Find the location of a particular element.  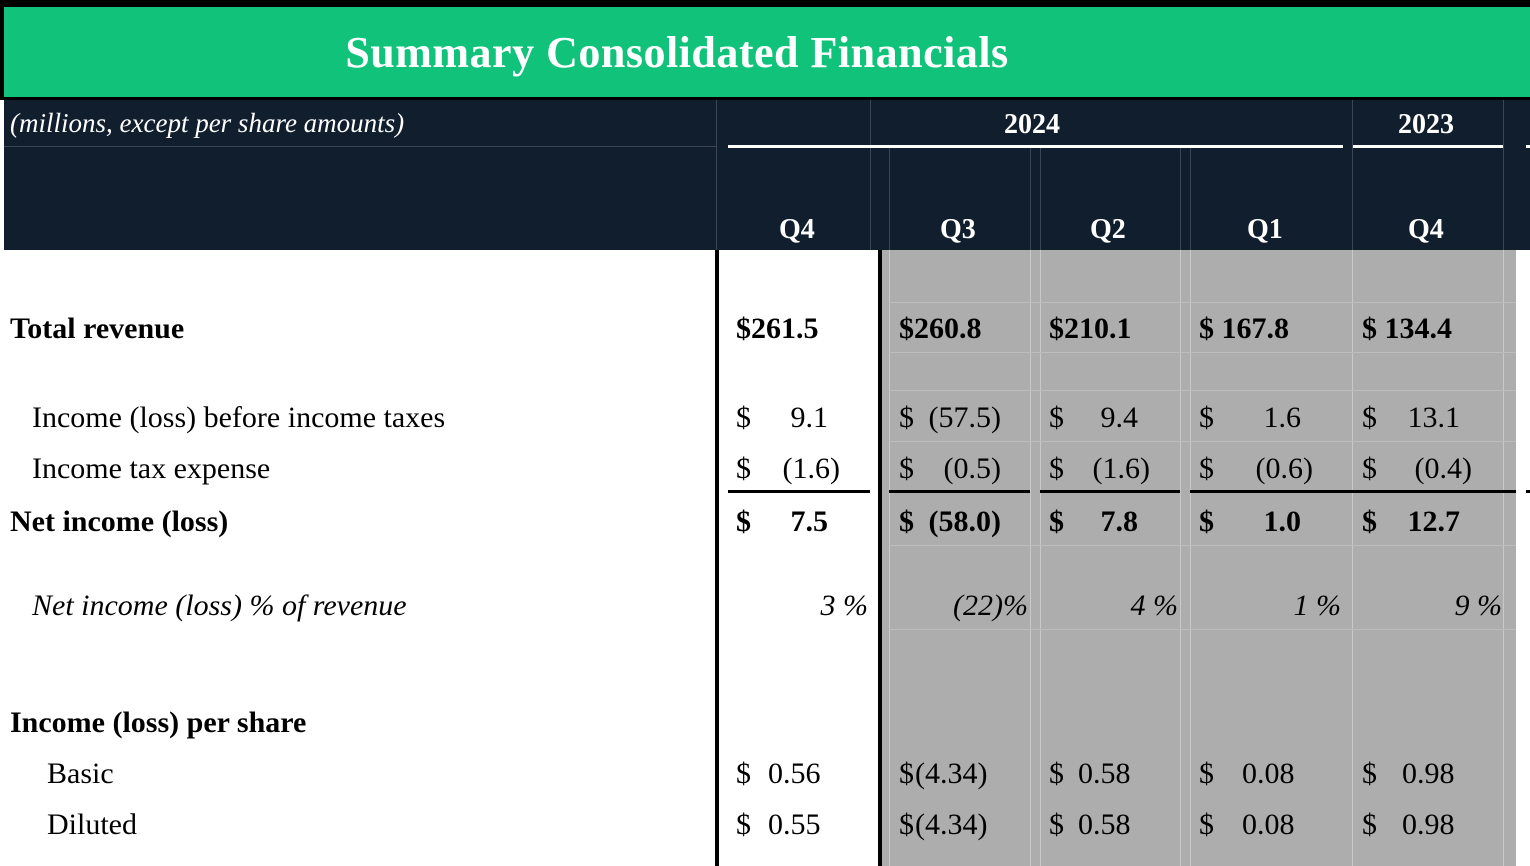

year-2024-label: 2024 is located at coordinates (1032, 124).